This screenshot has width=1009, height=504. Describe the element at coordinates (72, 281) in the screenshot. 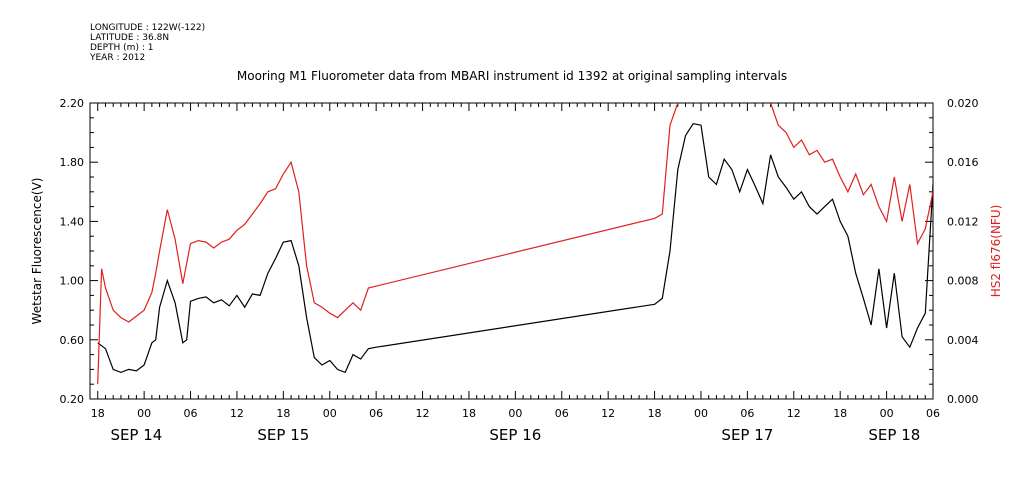

I see `left-tick-label: 1.00` at that location.